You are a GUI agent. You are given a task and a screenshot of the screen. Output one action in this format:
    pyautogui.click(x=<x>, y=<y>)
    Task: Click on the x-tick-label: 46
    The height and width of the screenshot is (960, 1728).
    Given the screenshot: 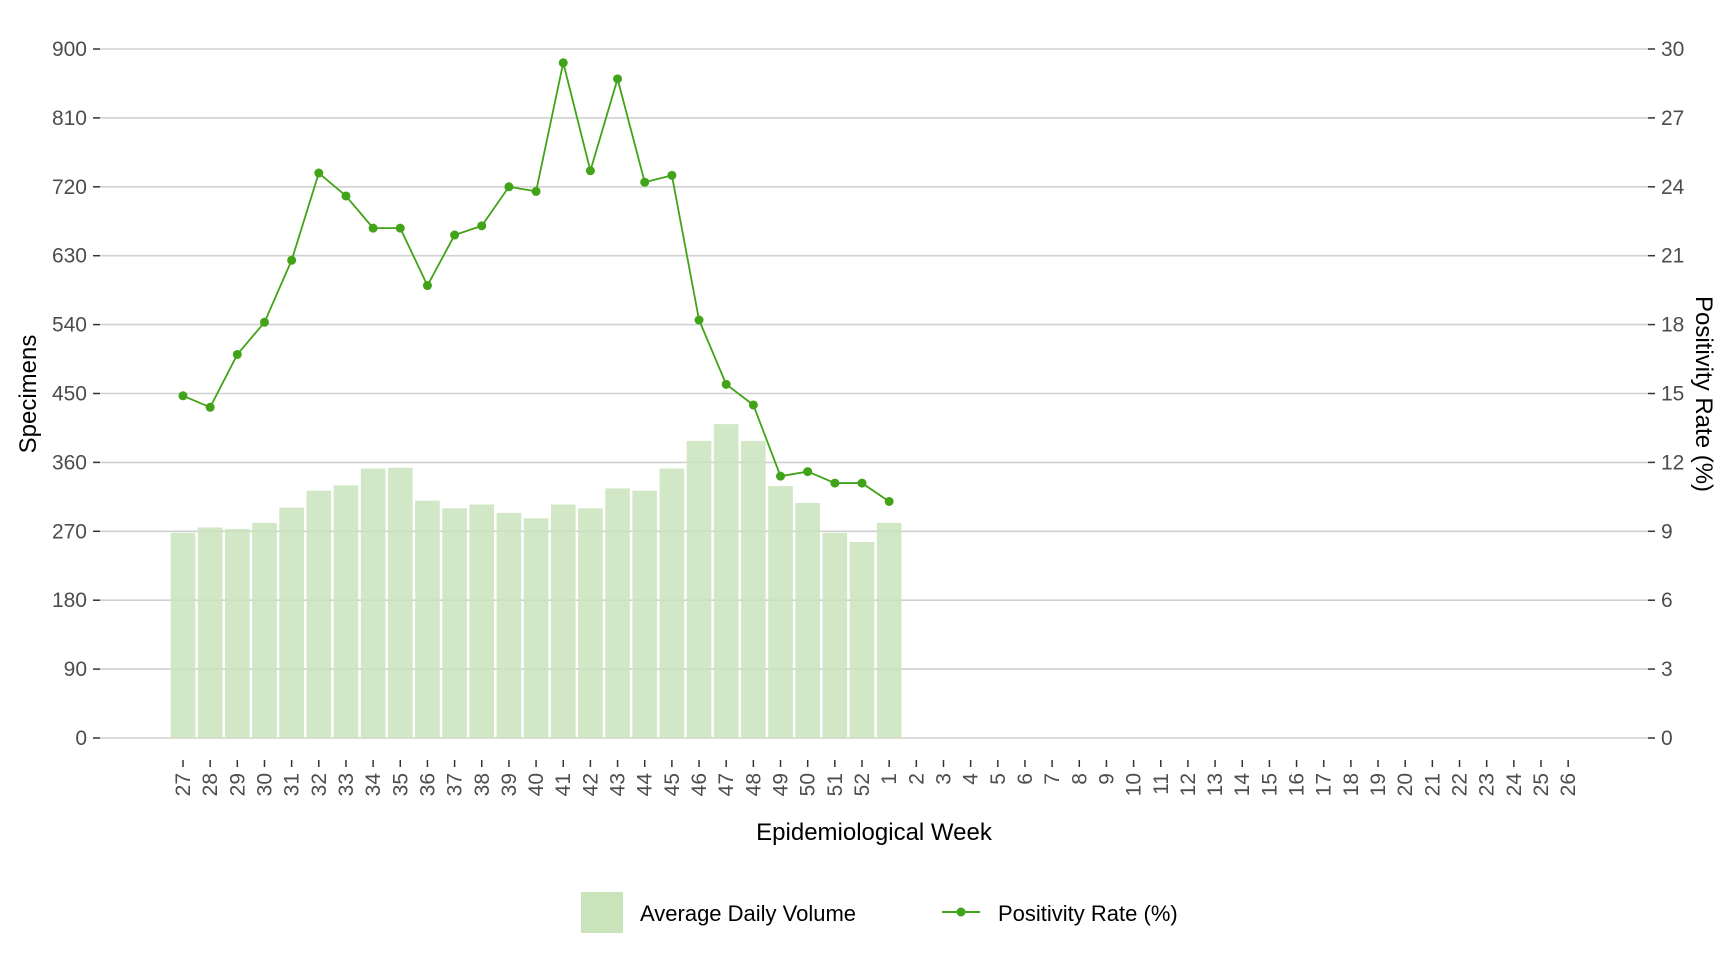 What is the action you would take?
    pyautogui.click(x=699, y=784)
    